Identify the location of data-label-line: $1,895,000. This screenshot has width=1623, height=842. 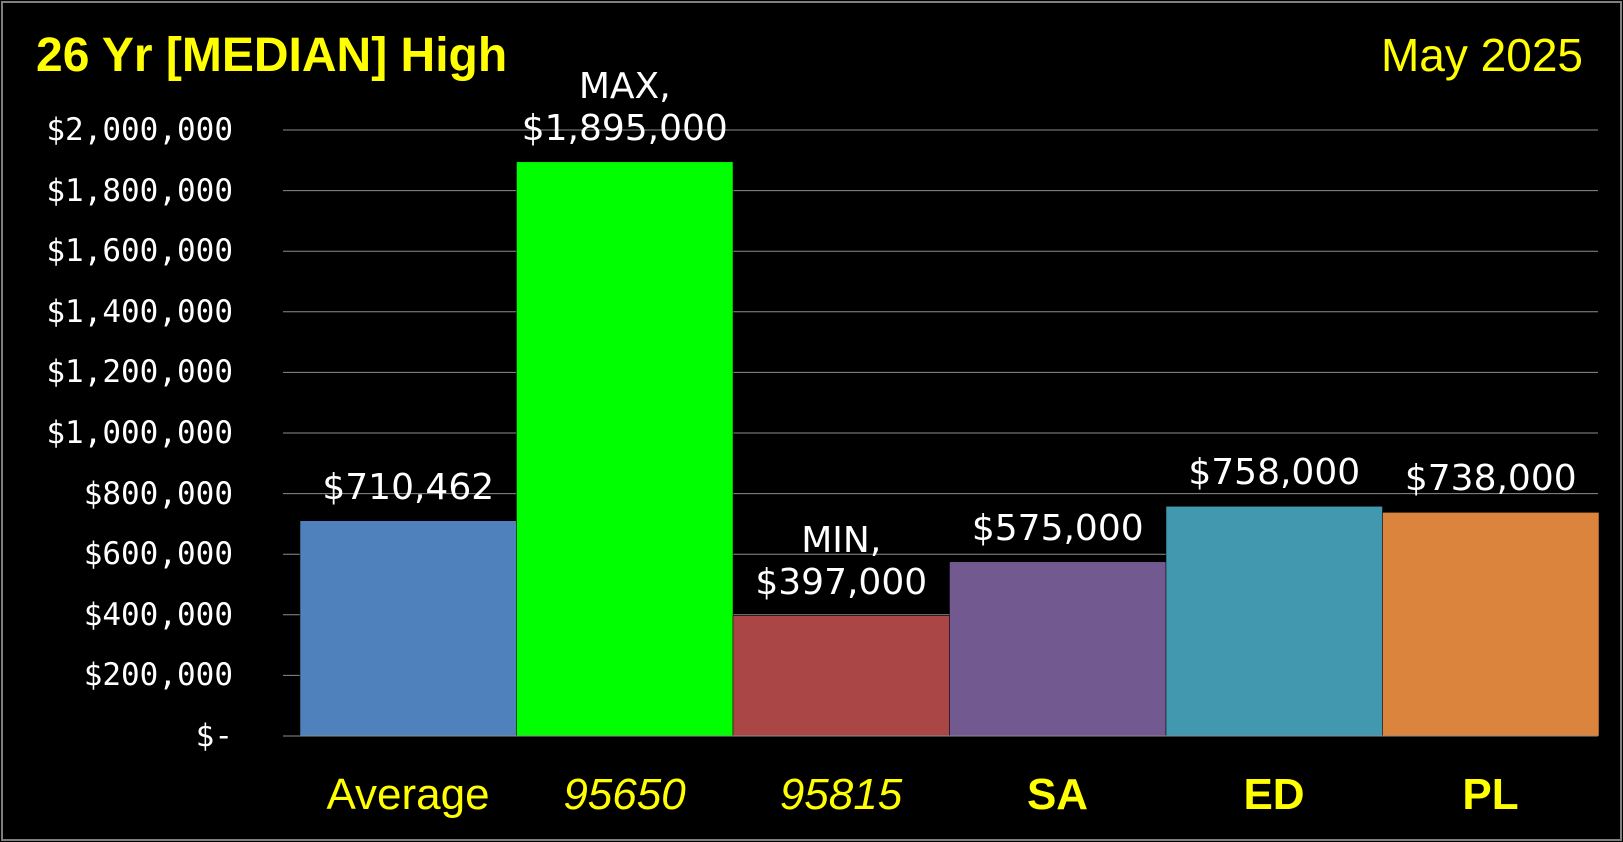
(624, 128).